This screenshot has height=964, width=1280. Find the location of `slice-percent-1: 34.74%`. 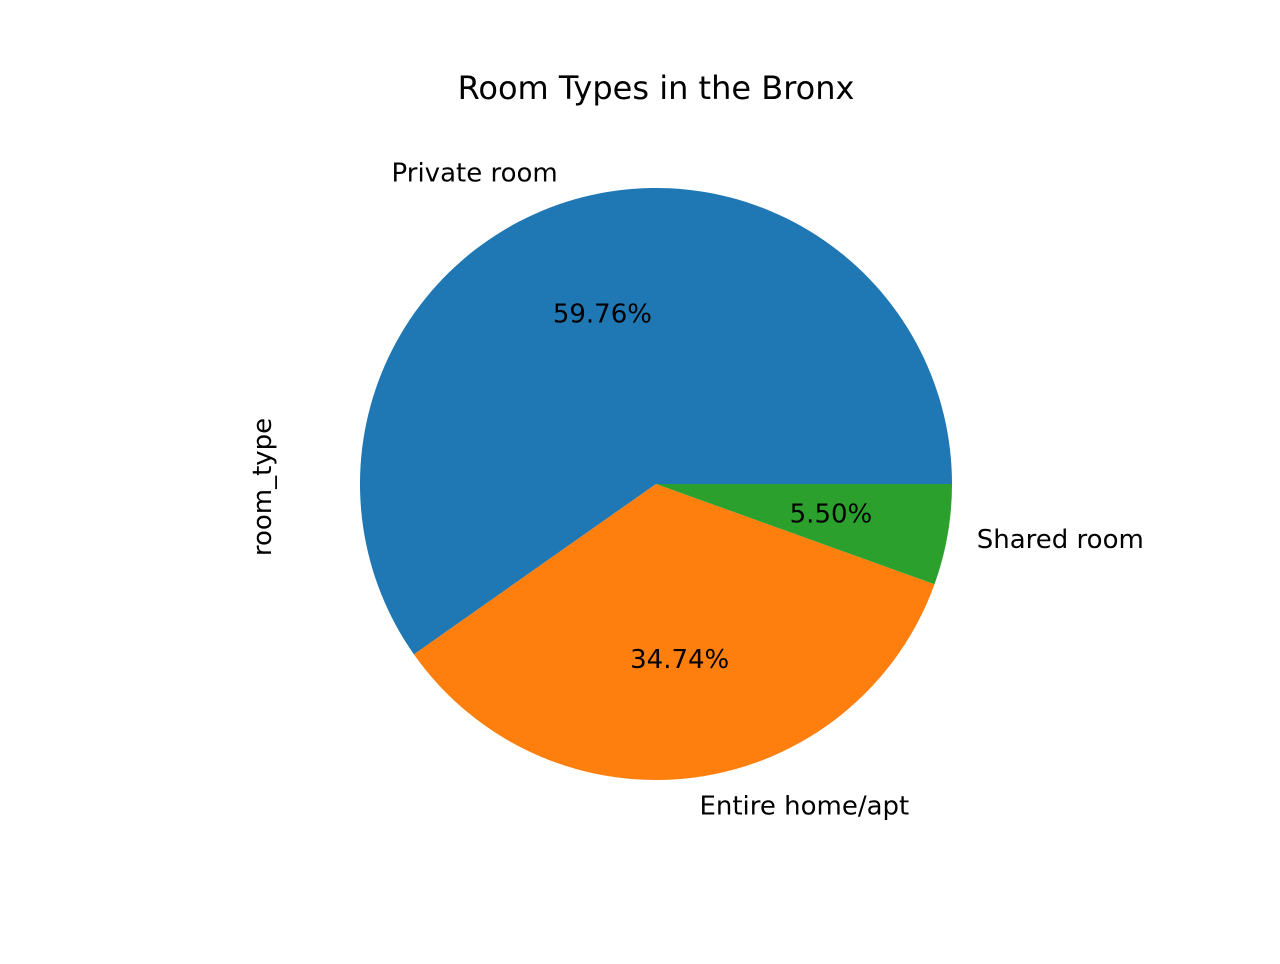

slice-percent-1: 34.74% is located at coordinates (679, 660).